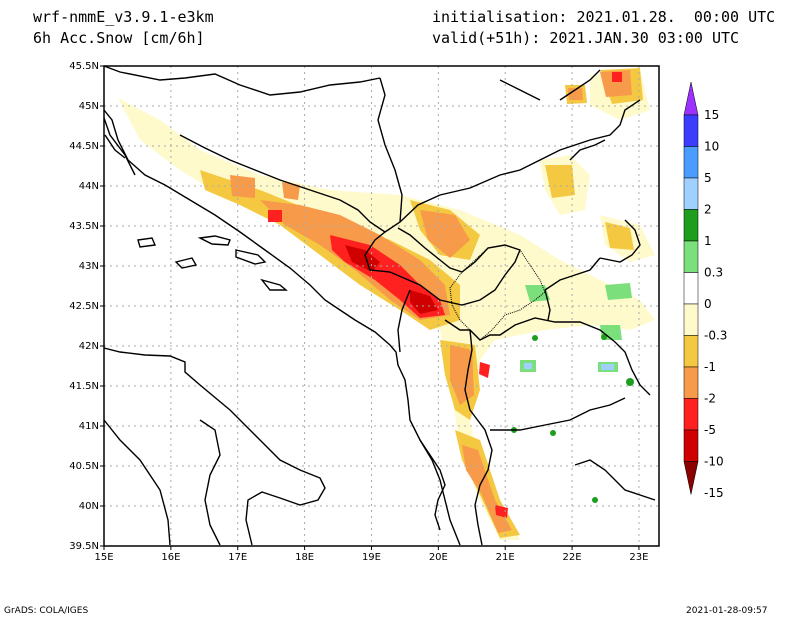 Image resolution: width=800 pixels, height=618 pixels. I want to click on lat-label: 41N, so click(89, 426).